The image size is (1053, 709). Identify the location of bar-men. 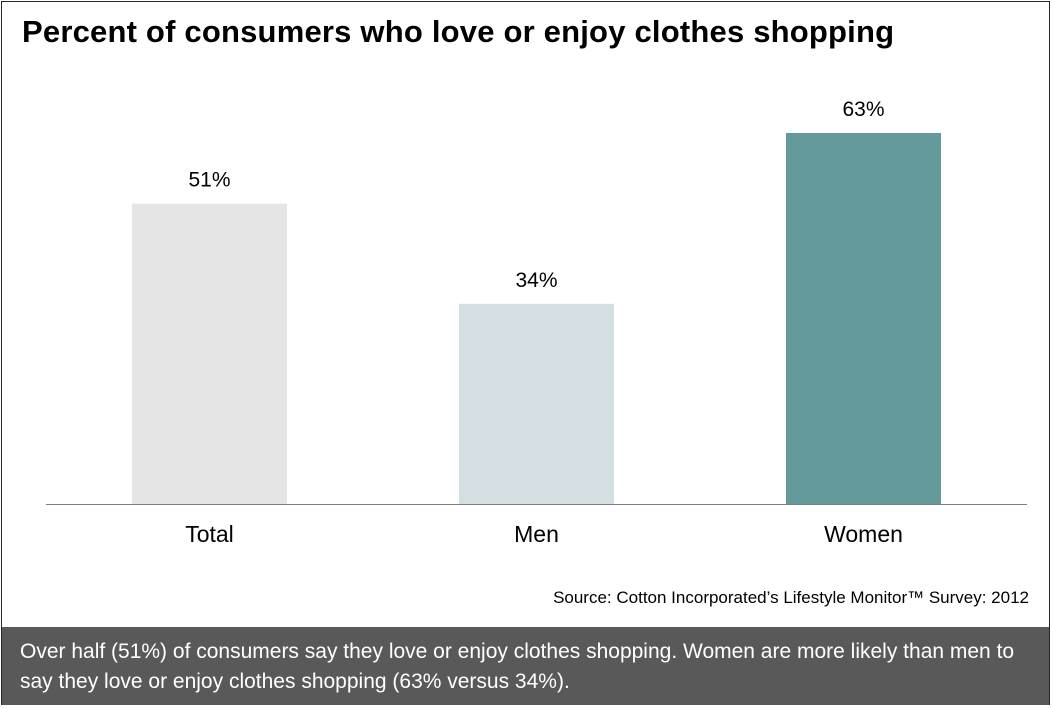
(536, 403).